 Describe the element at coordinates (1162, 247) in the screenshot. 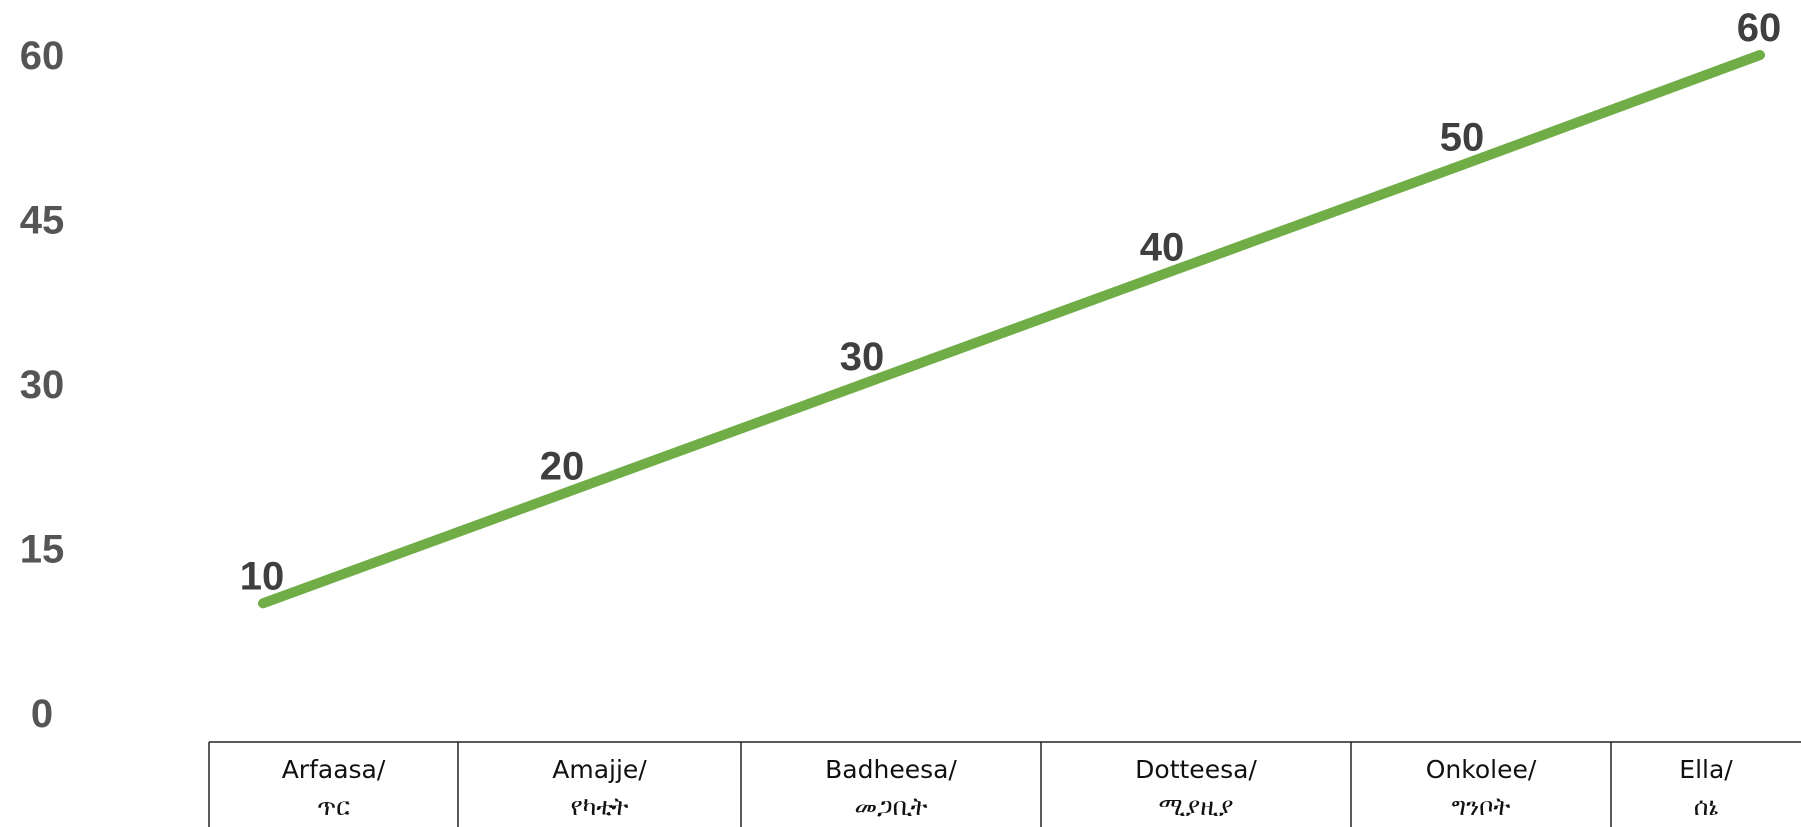

I see `data-label: 40` at that location.